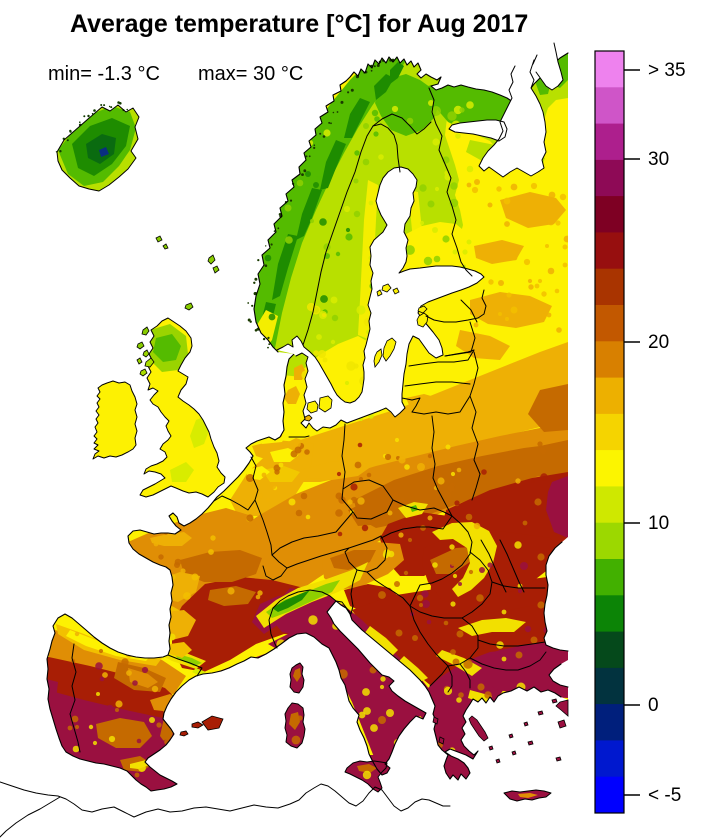  Describe the element at coordinates (104, 74) in the screenshot. I see `svg-text: min= -1.3 °C` at that location.